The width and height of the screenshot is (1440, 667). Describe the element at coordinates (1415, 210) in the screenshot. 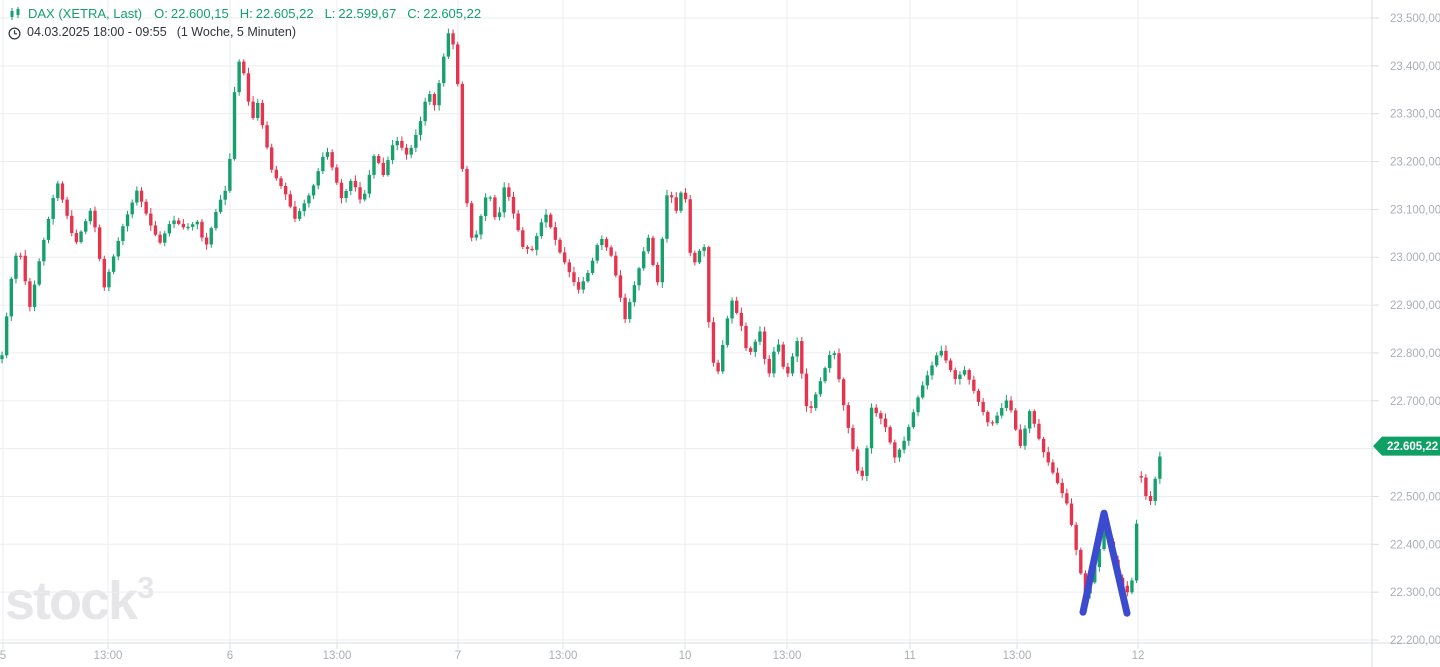

I see `price-tick-label: 23.100,00` at that location.